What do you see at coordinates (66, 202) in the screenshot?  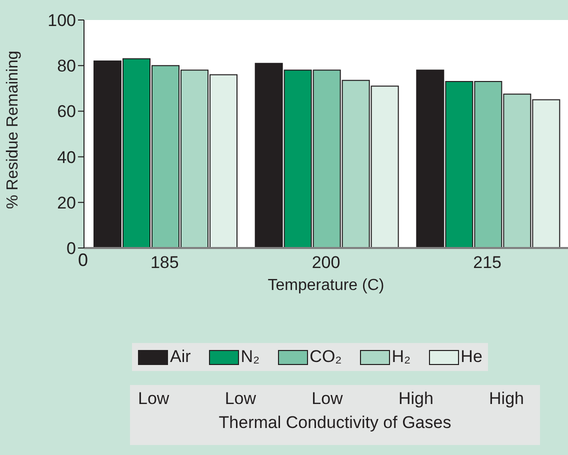 I see `y-tick-label: 20` at bounding box center [66, 202].